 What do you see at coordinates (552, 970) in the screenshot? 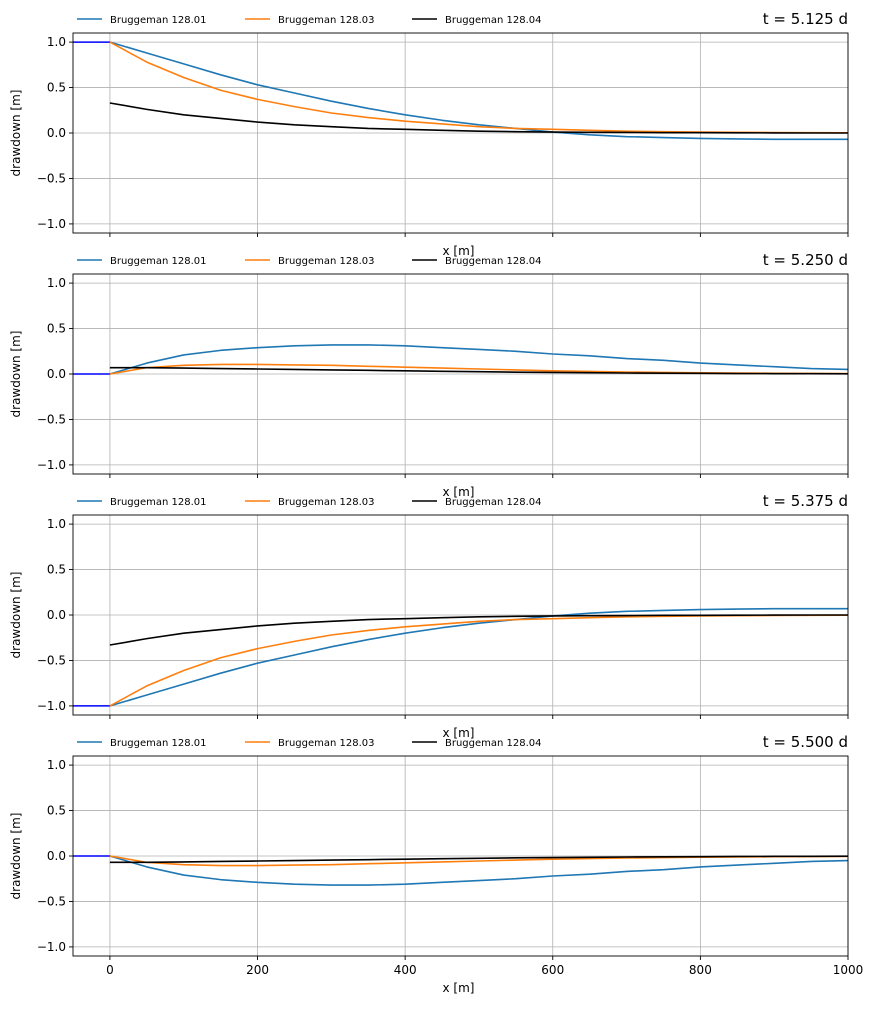
I see `x-tick-label: 600` at bounding box center [552, 970].